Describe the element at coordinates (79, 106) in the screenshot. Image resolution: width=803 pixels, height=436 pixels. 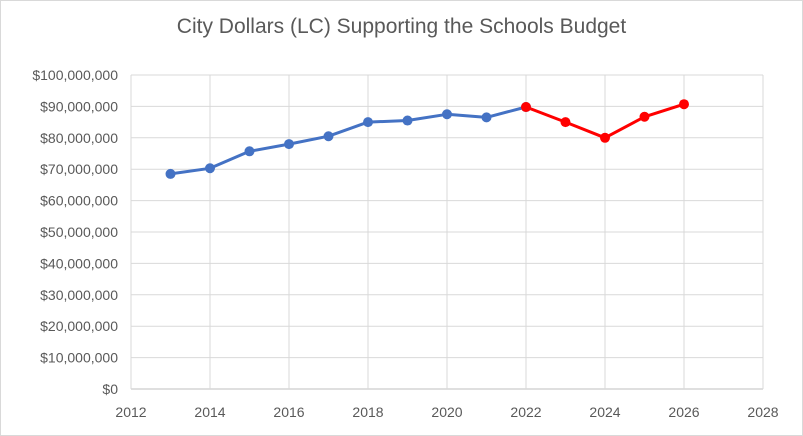
I see `y-tick-label: $90,000,000` at that location.